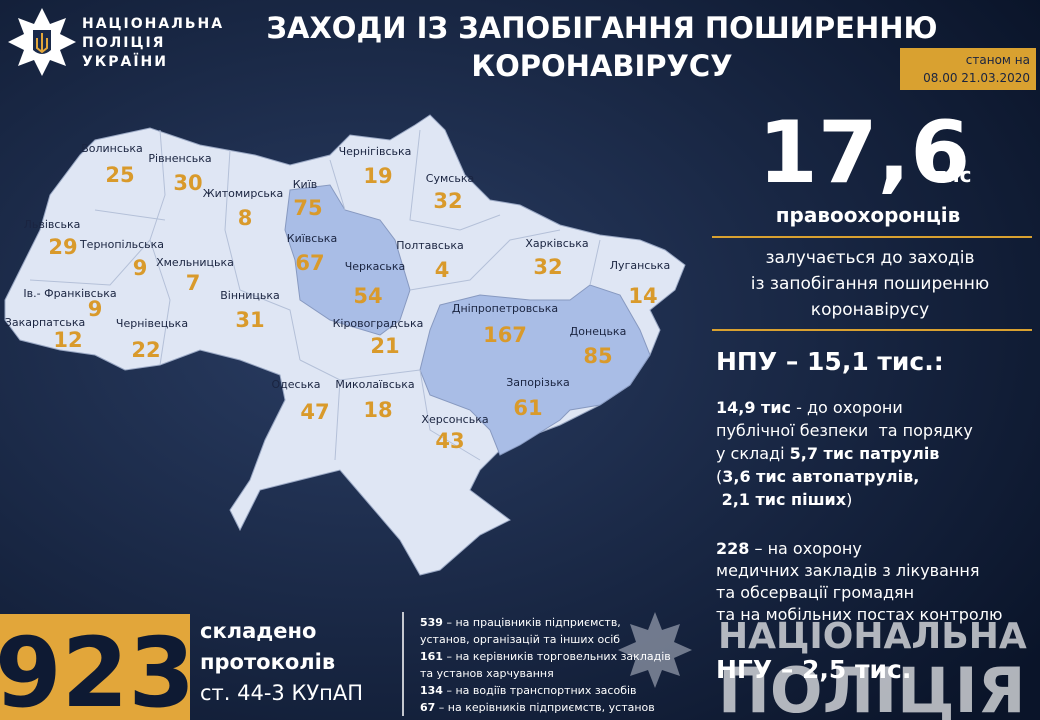 This screenshot has height=720, width=1040. I want to click on region-name: Чернігівська, so click(375, 151).